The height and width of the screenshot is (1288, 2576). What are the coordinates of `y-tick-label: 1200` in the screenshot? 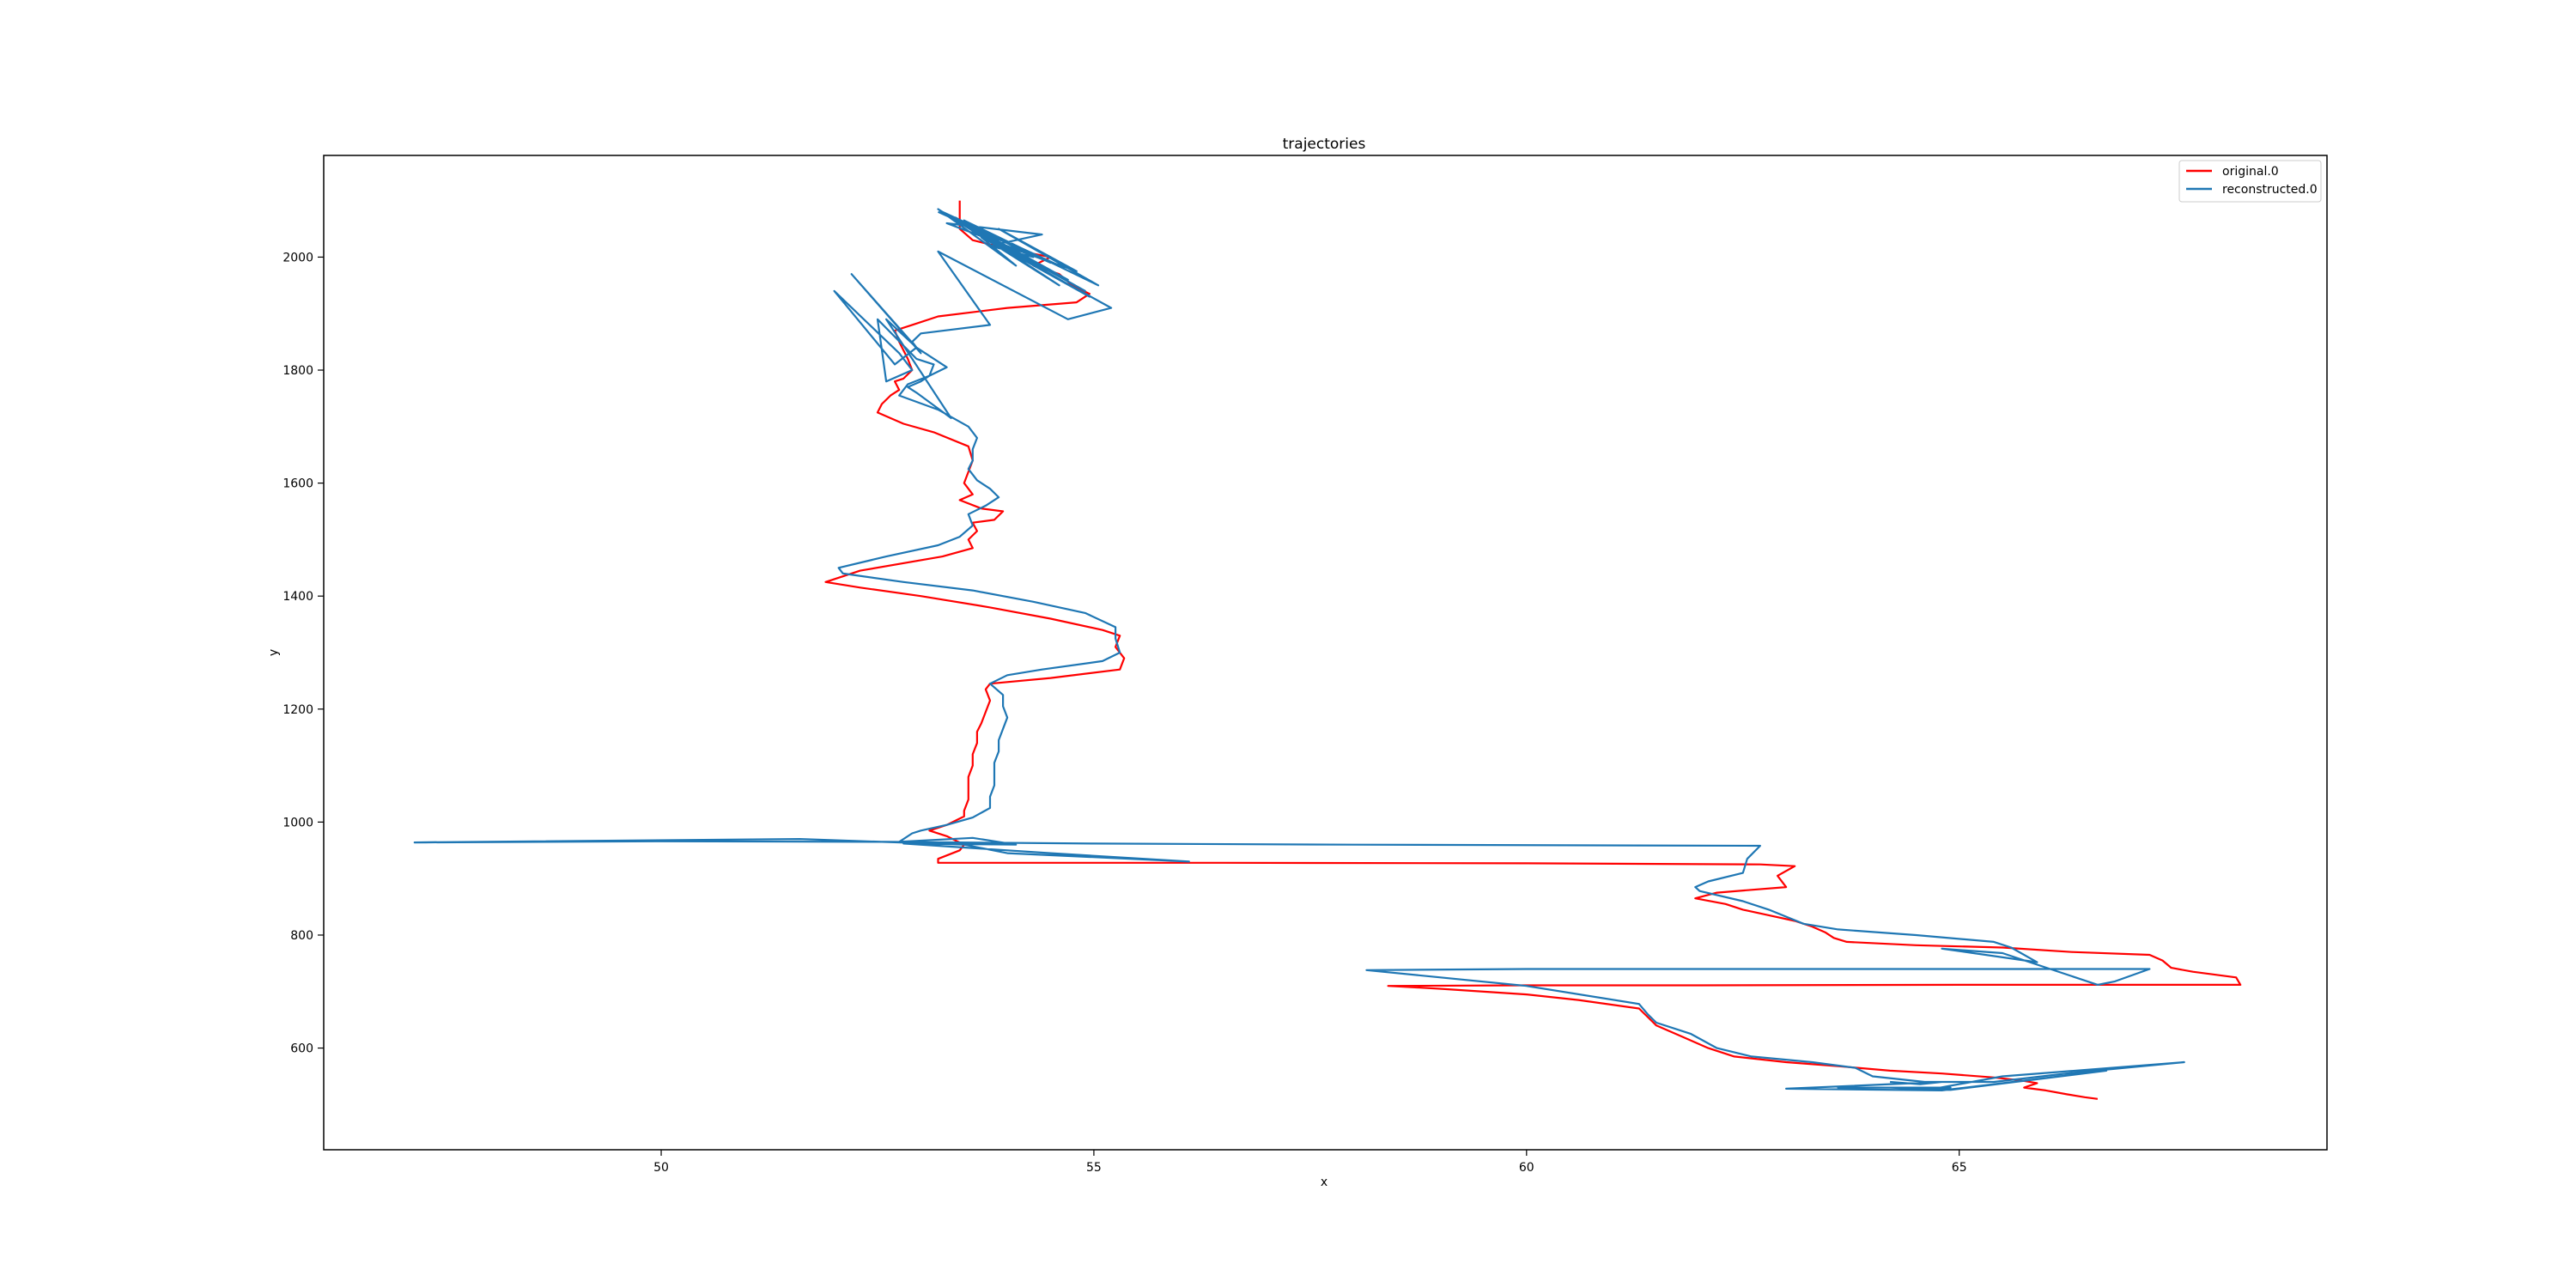 It's located at (298, 710).